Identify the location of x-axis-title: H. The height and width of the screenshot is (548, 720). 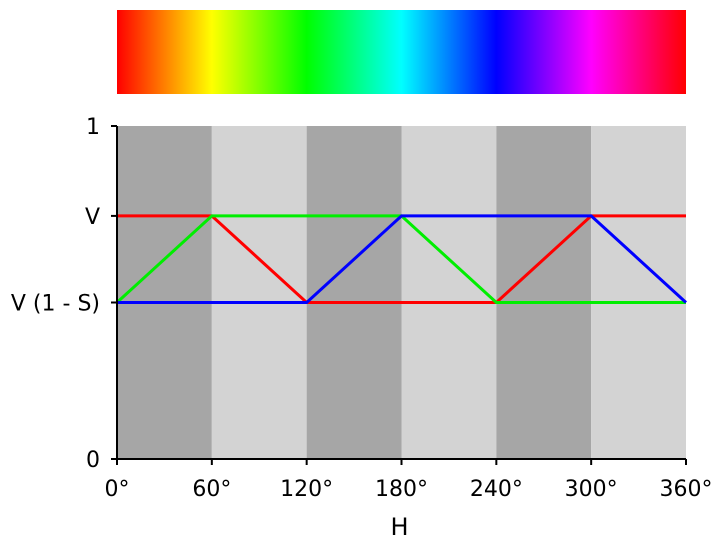
(399, 527).